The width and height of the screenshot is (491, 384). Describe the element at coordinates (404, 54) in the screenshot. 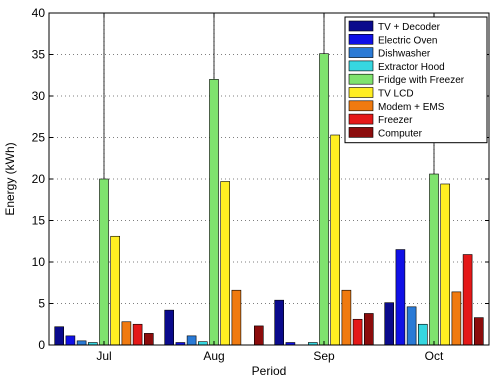

I see `legend-label: Dishwasher` at that location.